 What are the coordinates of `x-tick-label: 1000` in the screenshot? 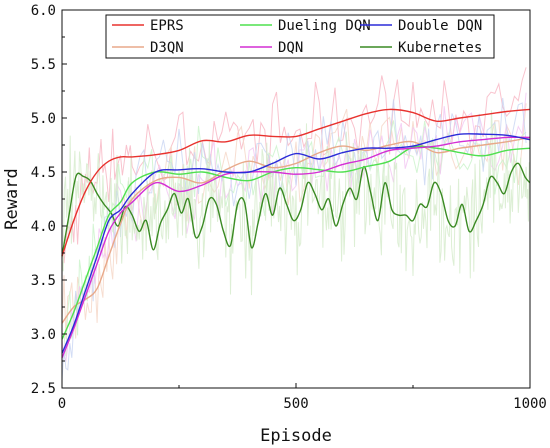 It's located at (530, 404).